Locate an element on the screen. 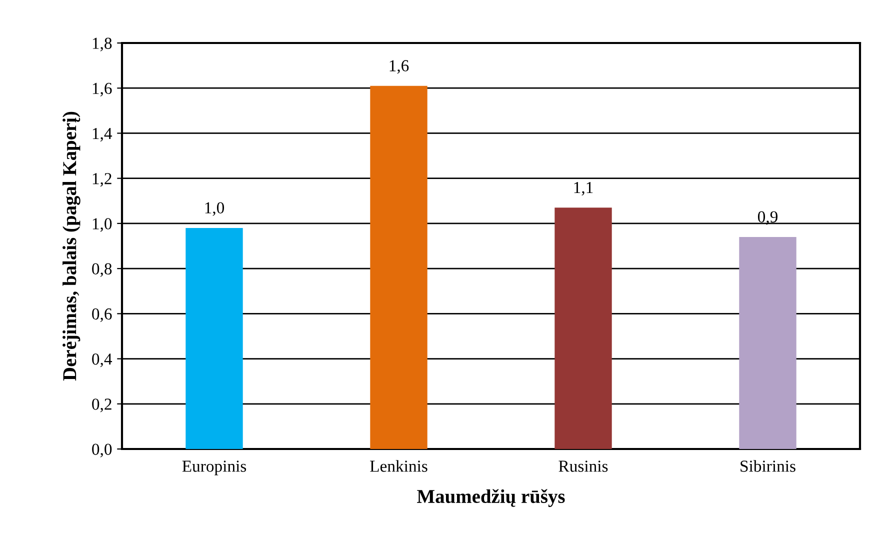 This screenshot has height=555, width=873. y-tick-label: 1,8 is located at coordinates (102, 45).